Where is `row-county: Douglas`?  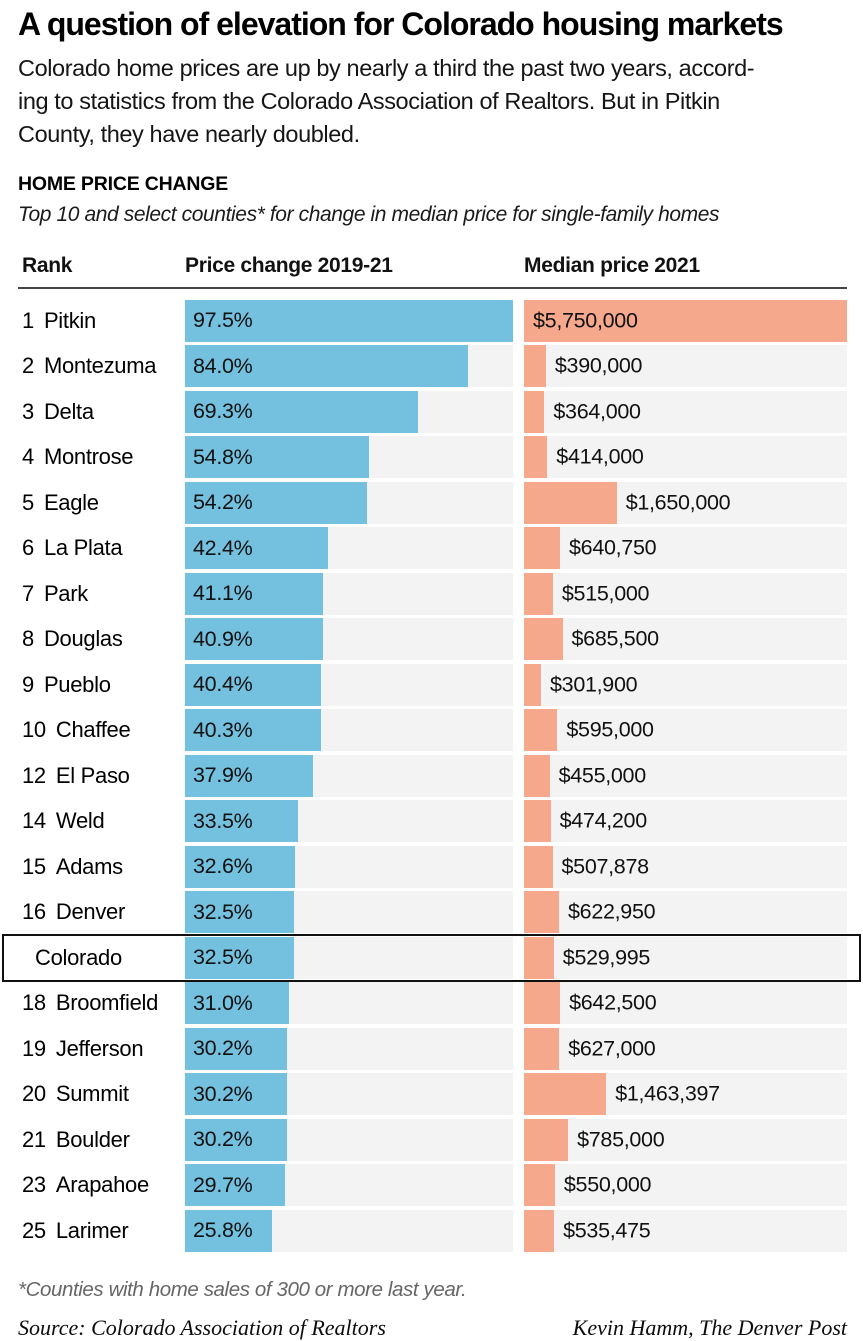 row-county: Douglas is located at coordinates (83, 639).